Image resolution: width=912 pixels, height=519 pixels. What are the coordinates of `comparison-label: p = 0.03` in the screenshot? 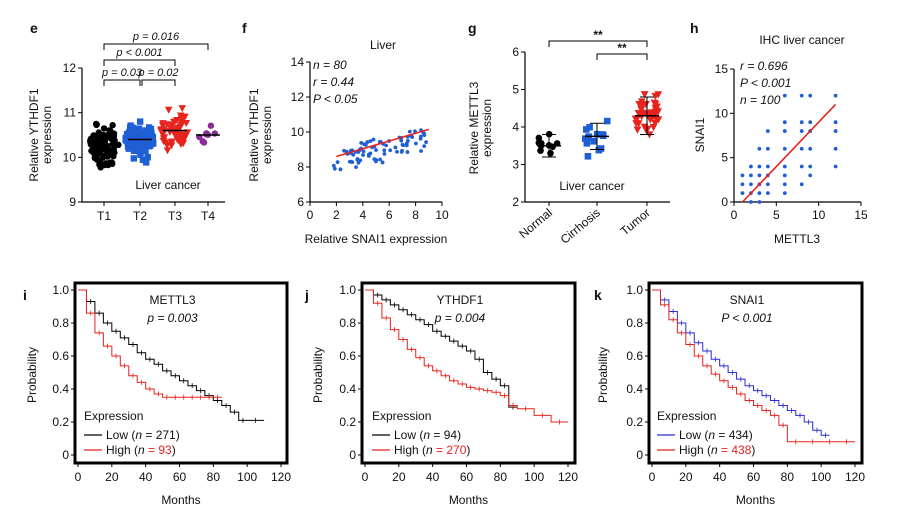 It's located at (122, 73).